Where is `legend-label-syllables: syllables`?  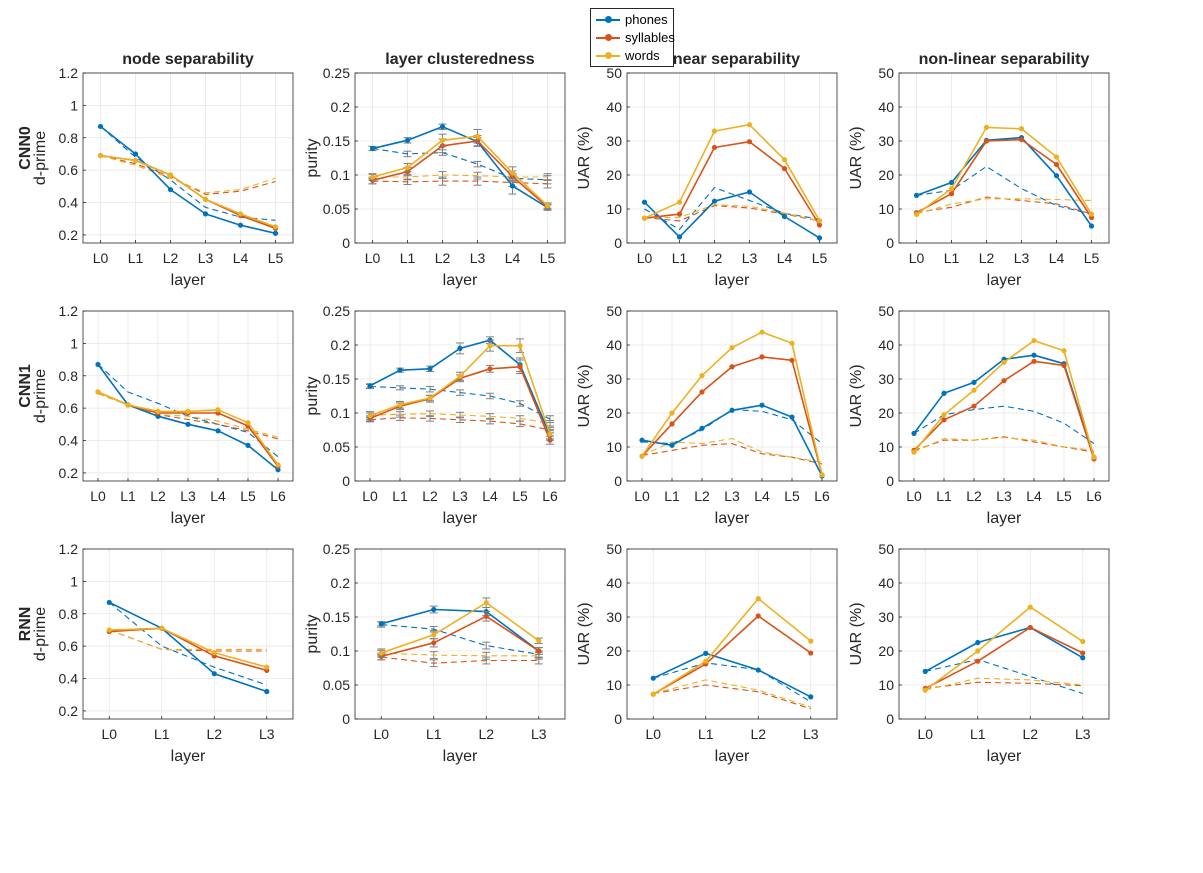 legend-label-syllables: syllables is located at coordinates (650, 37).